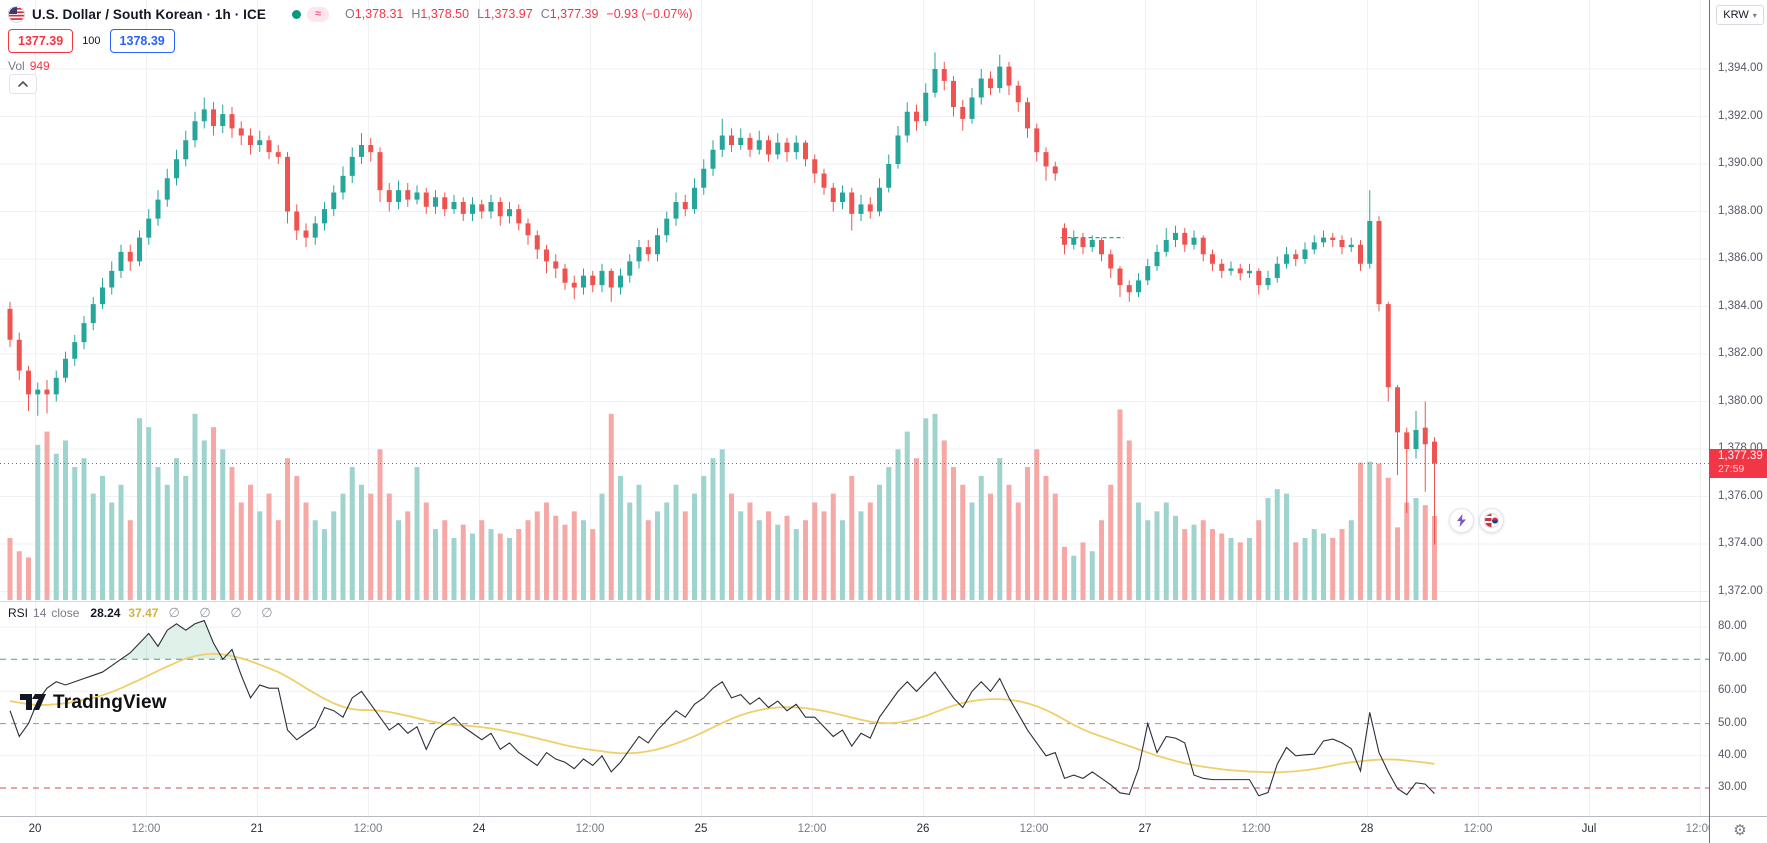 The image size is (1767, 843). What do you see at coordinates (883, 816) in the screenshot?
I see `time-axis-separator` at bounding box center [883, 816].